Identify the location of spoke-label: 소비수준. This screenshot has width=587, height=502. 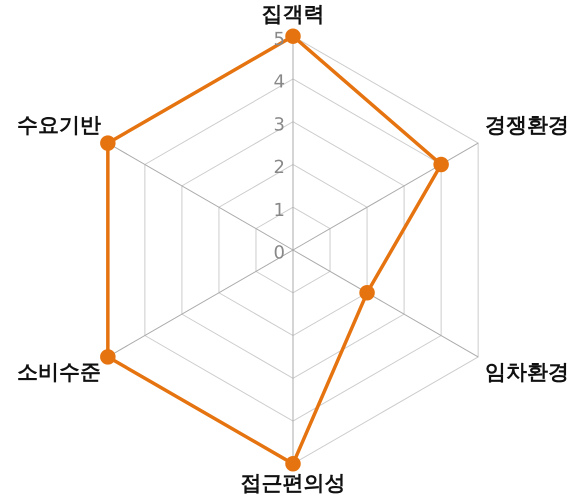
(58, 372).